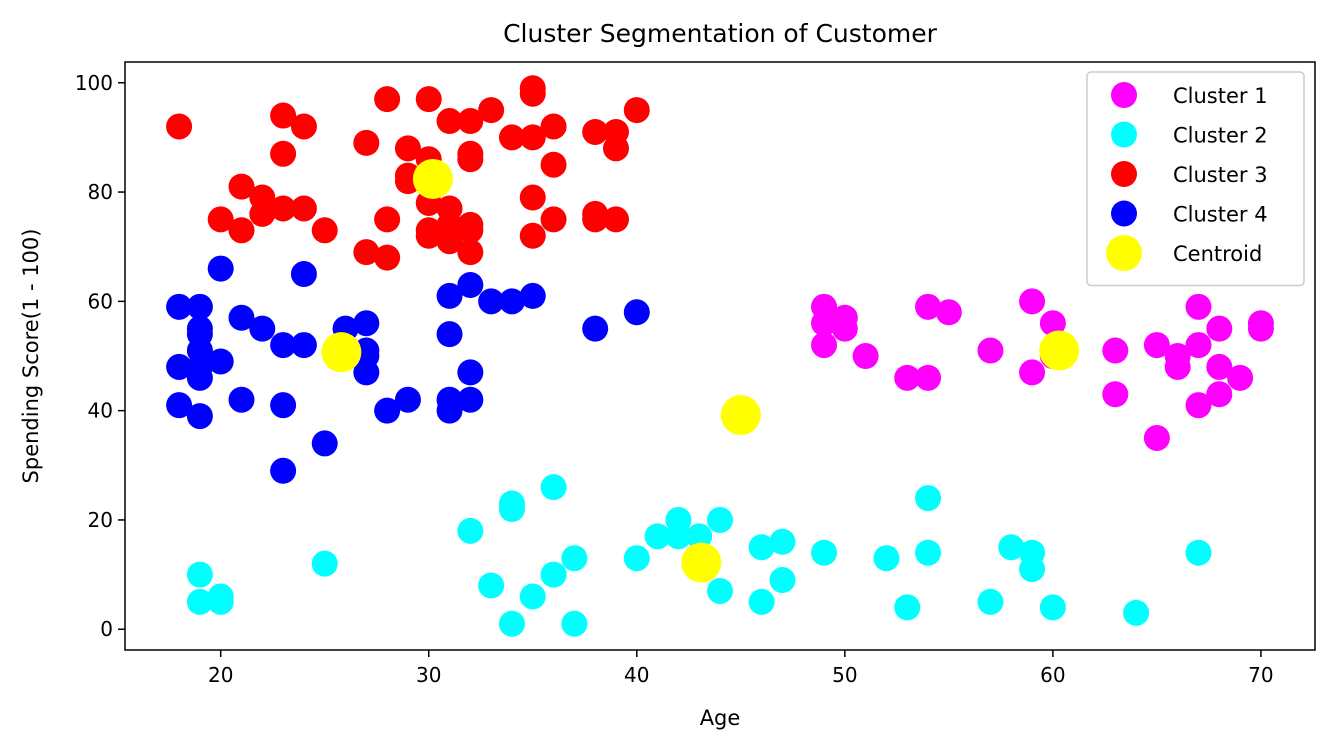  I want to click on x-tick-label: 20, so click(220, 675).